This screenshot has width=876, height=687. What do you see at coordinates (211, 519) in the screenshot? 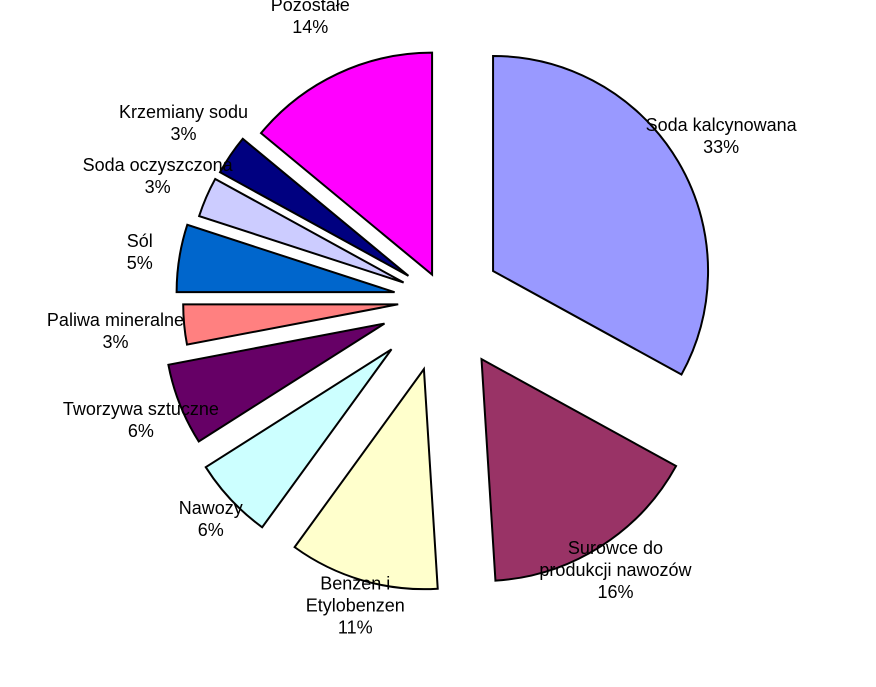
I see `slice-label: Nawozy 6%` at bounding box center [211, 519].